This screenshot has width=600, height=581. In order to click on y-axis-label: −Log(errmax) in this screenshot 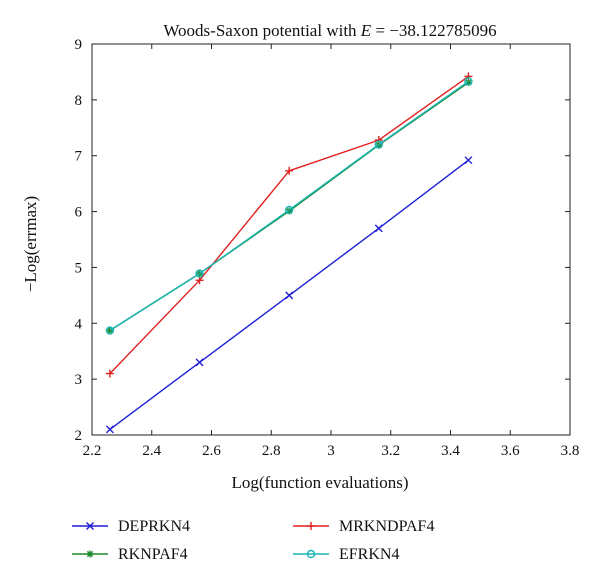, I will do `click(30, 244)`.